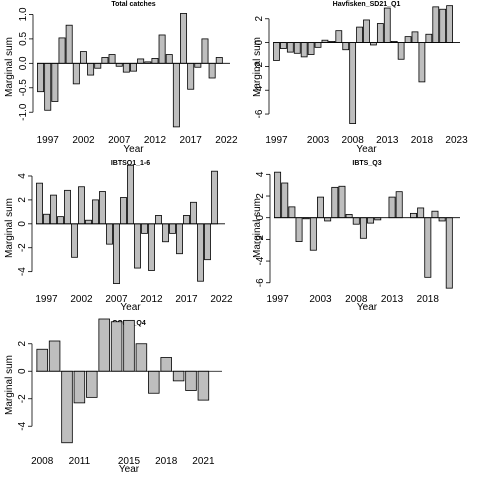  Describe the element at coordinates (367, 4) in the screenshot. I see `chart-title: Havfisken_SD21_Q1` at that location.